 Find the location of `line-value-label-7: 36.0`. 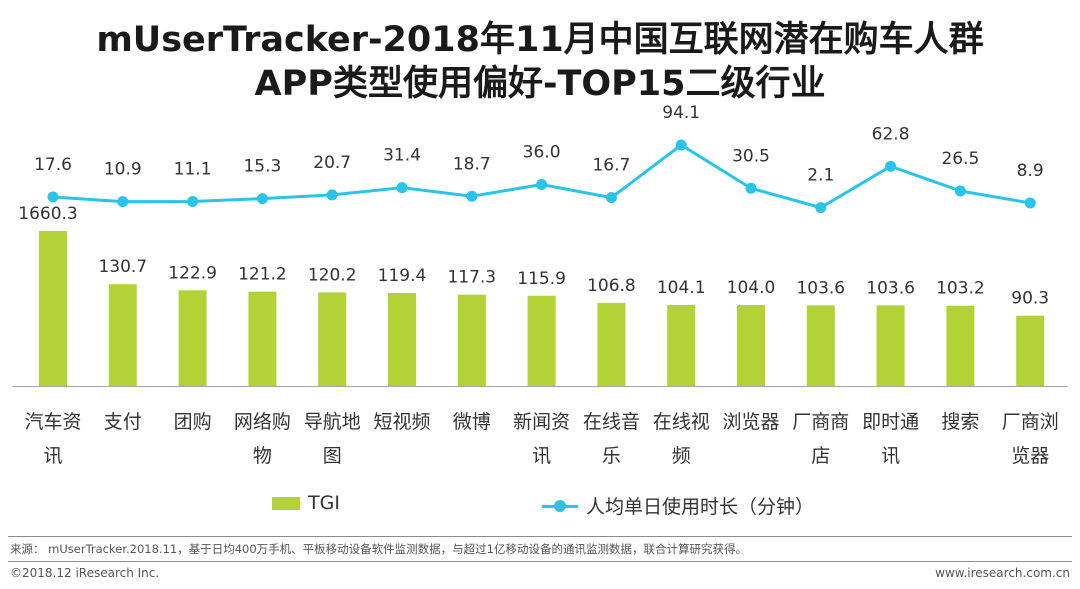

line-value-label-7: 36.0 is located at coordinates (542, 153).